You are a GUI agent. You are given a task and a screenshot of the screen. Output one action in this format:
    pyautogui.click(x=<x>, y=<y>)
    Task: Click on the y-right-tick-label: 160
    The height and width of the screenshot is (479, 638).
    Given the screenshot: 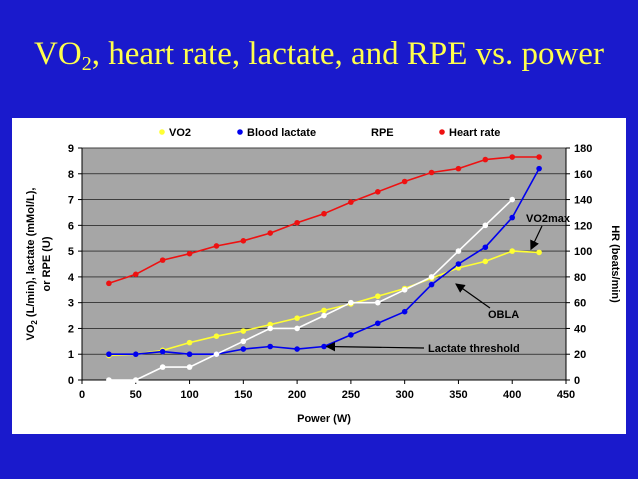 What is the action you would take?
    pyautogui.click(x=583, y=175)
    